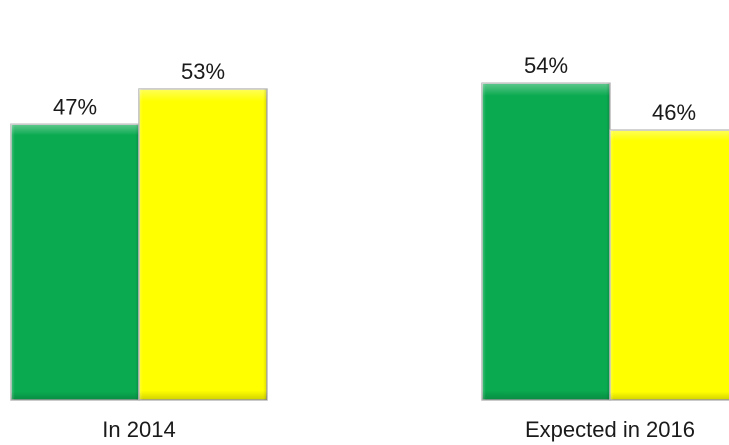 The height and width of the screenshot is (445, 729). Describe the element at coordinates (138, 429) in the screenshot. I see `category-label: In 2014` at that location.